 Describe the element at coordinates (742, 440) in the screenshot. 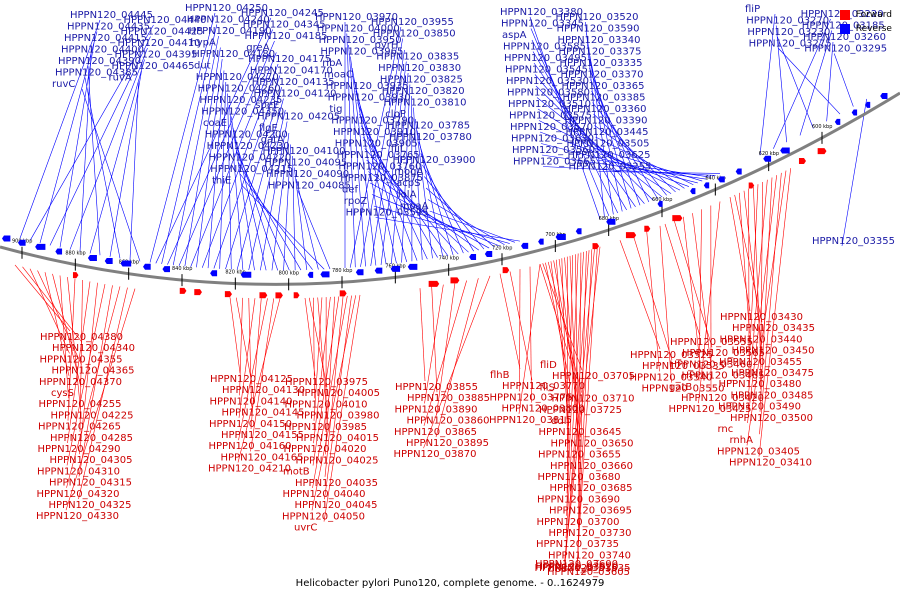

I see `forward-gene-label: rnhA` at that location.